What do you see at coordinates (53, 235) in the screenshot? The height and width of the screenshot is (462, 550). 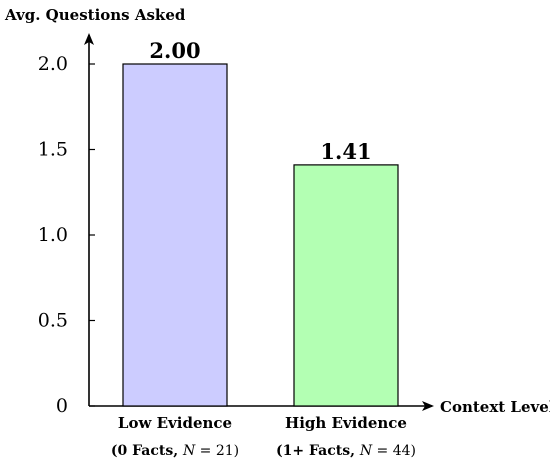 I see `y-tick-label: 1.0` at bounding box center [53, 235].